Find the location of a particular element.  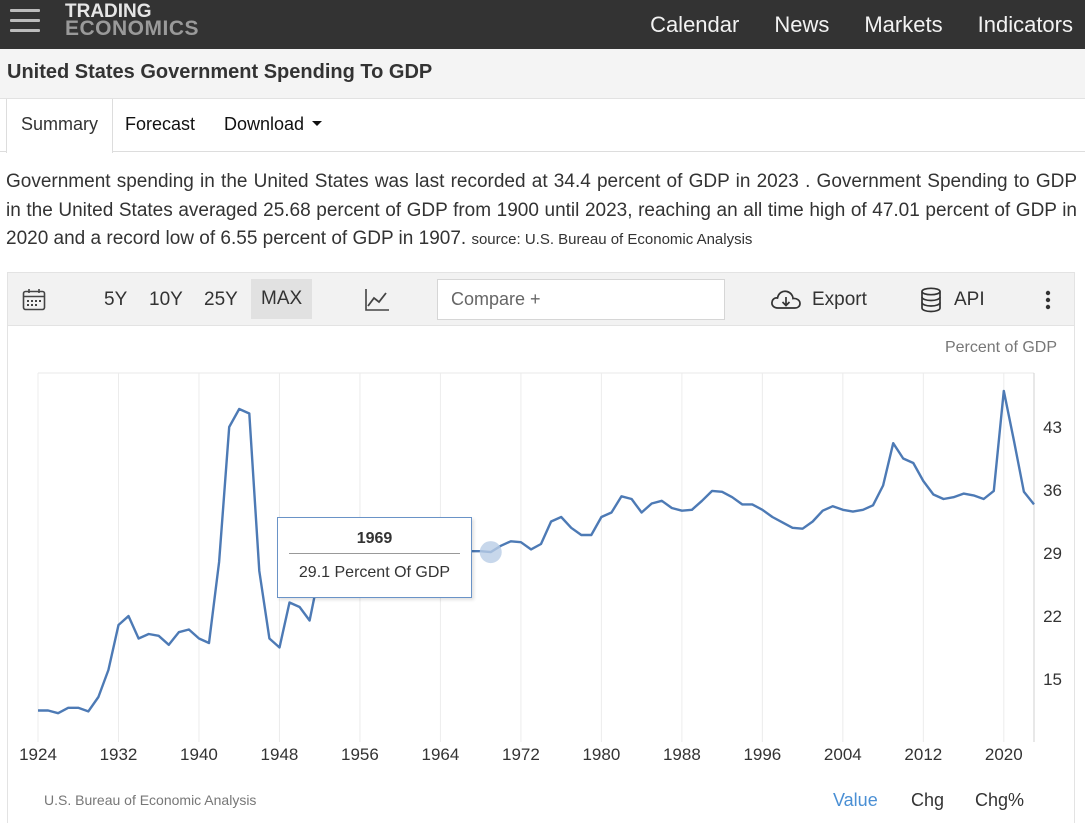

x-tick-label: 2012 is located at coordinates (923, 754).